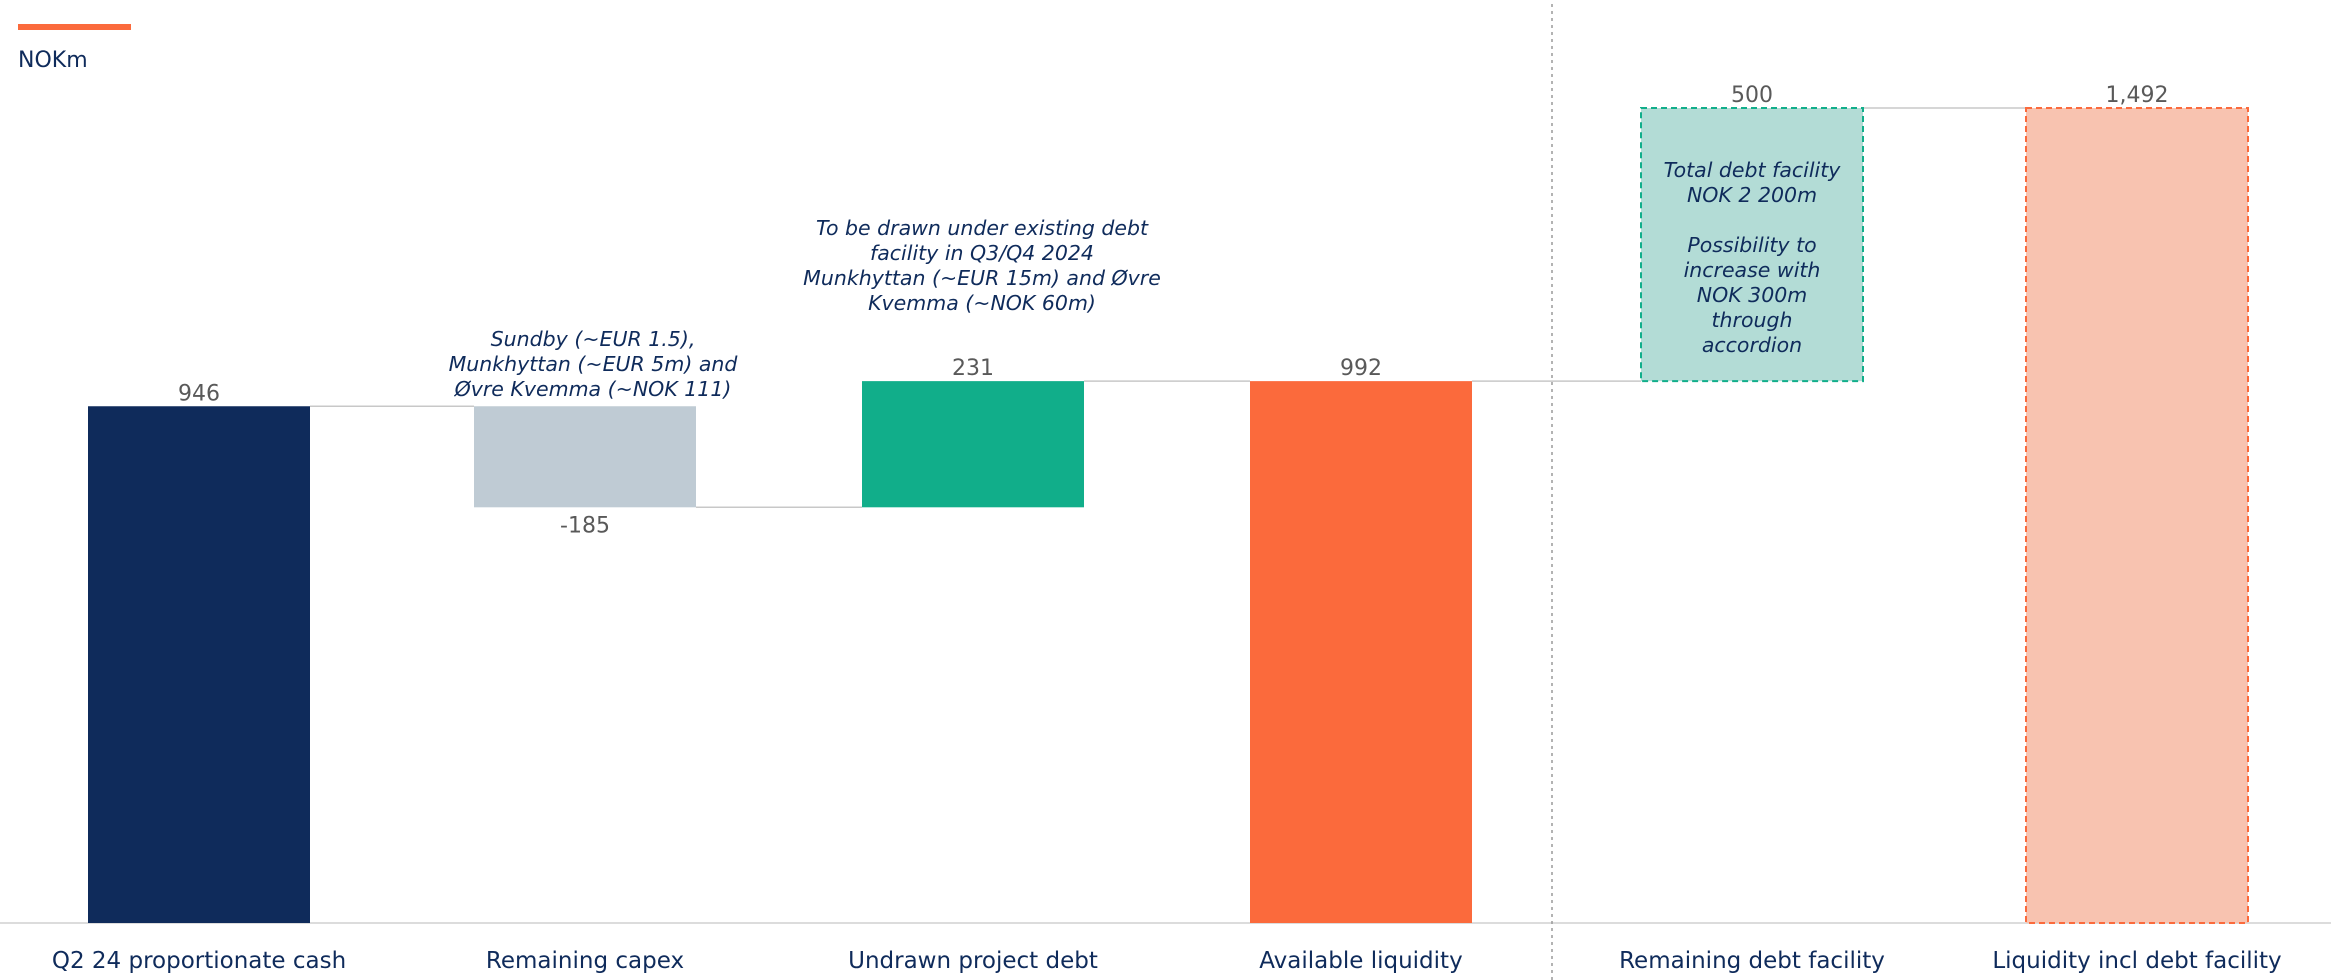  I want to click on annotation-text: To be drawn under existing debt, so click(982, 228).